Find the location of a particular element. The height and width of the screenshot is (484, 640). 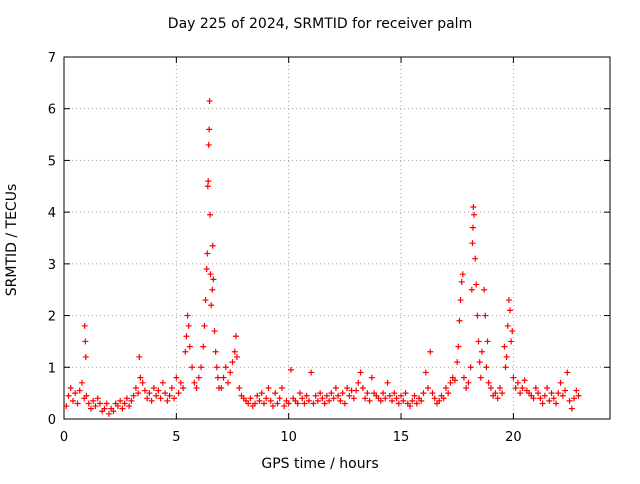

x-tick-label: 5 is located at coordinates (176, 437).